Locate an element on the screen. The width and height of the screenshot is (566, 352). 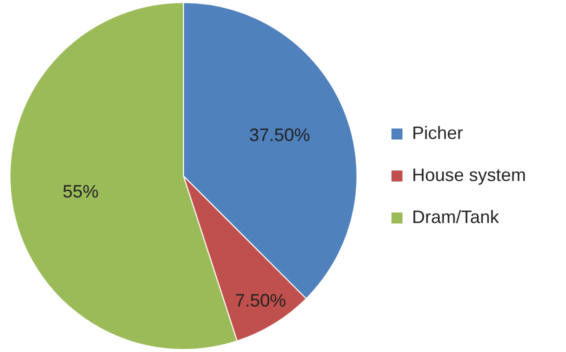
legend-label: Dram/Tank is located at coordinates (456, 216).